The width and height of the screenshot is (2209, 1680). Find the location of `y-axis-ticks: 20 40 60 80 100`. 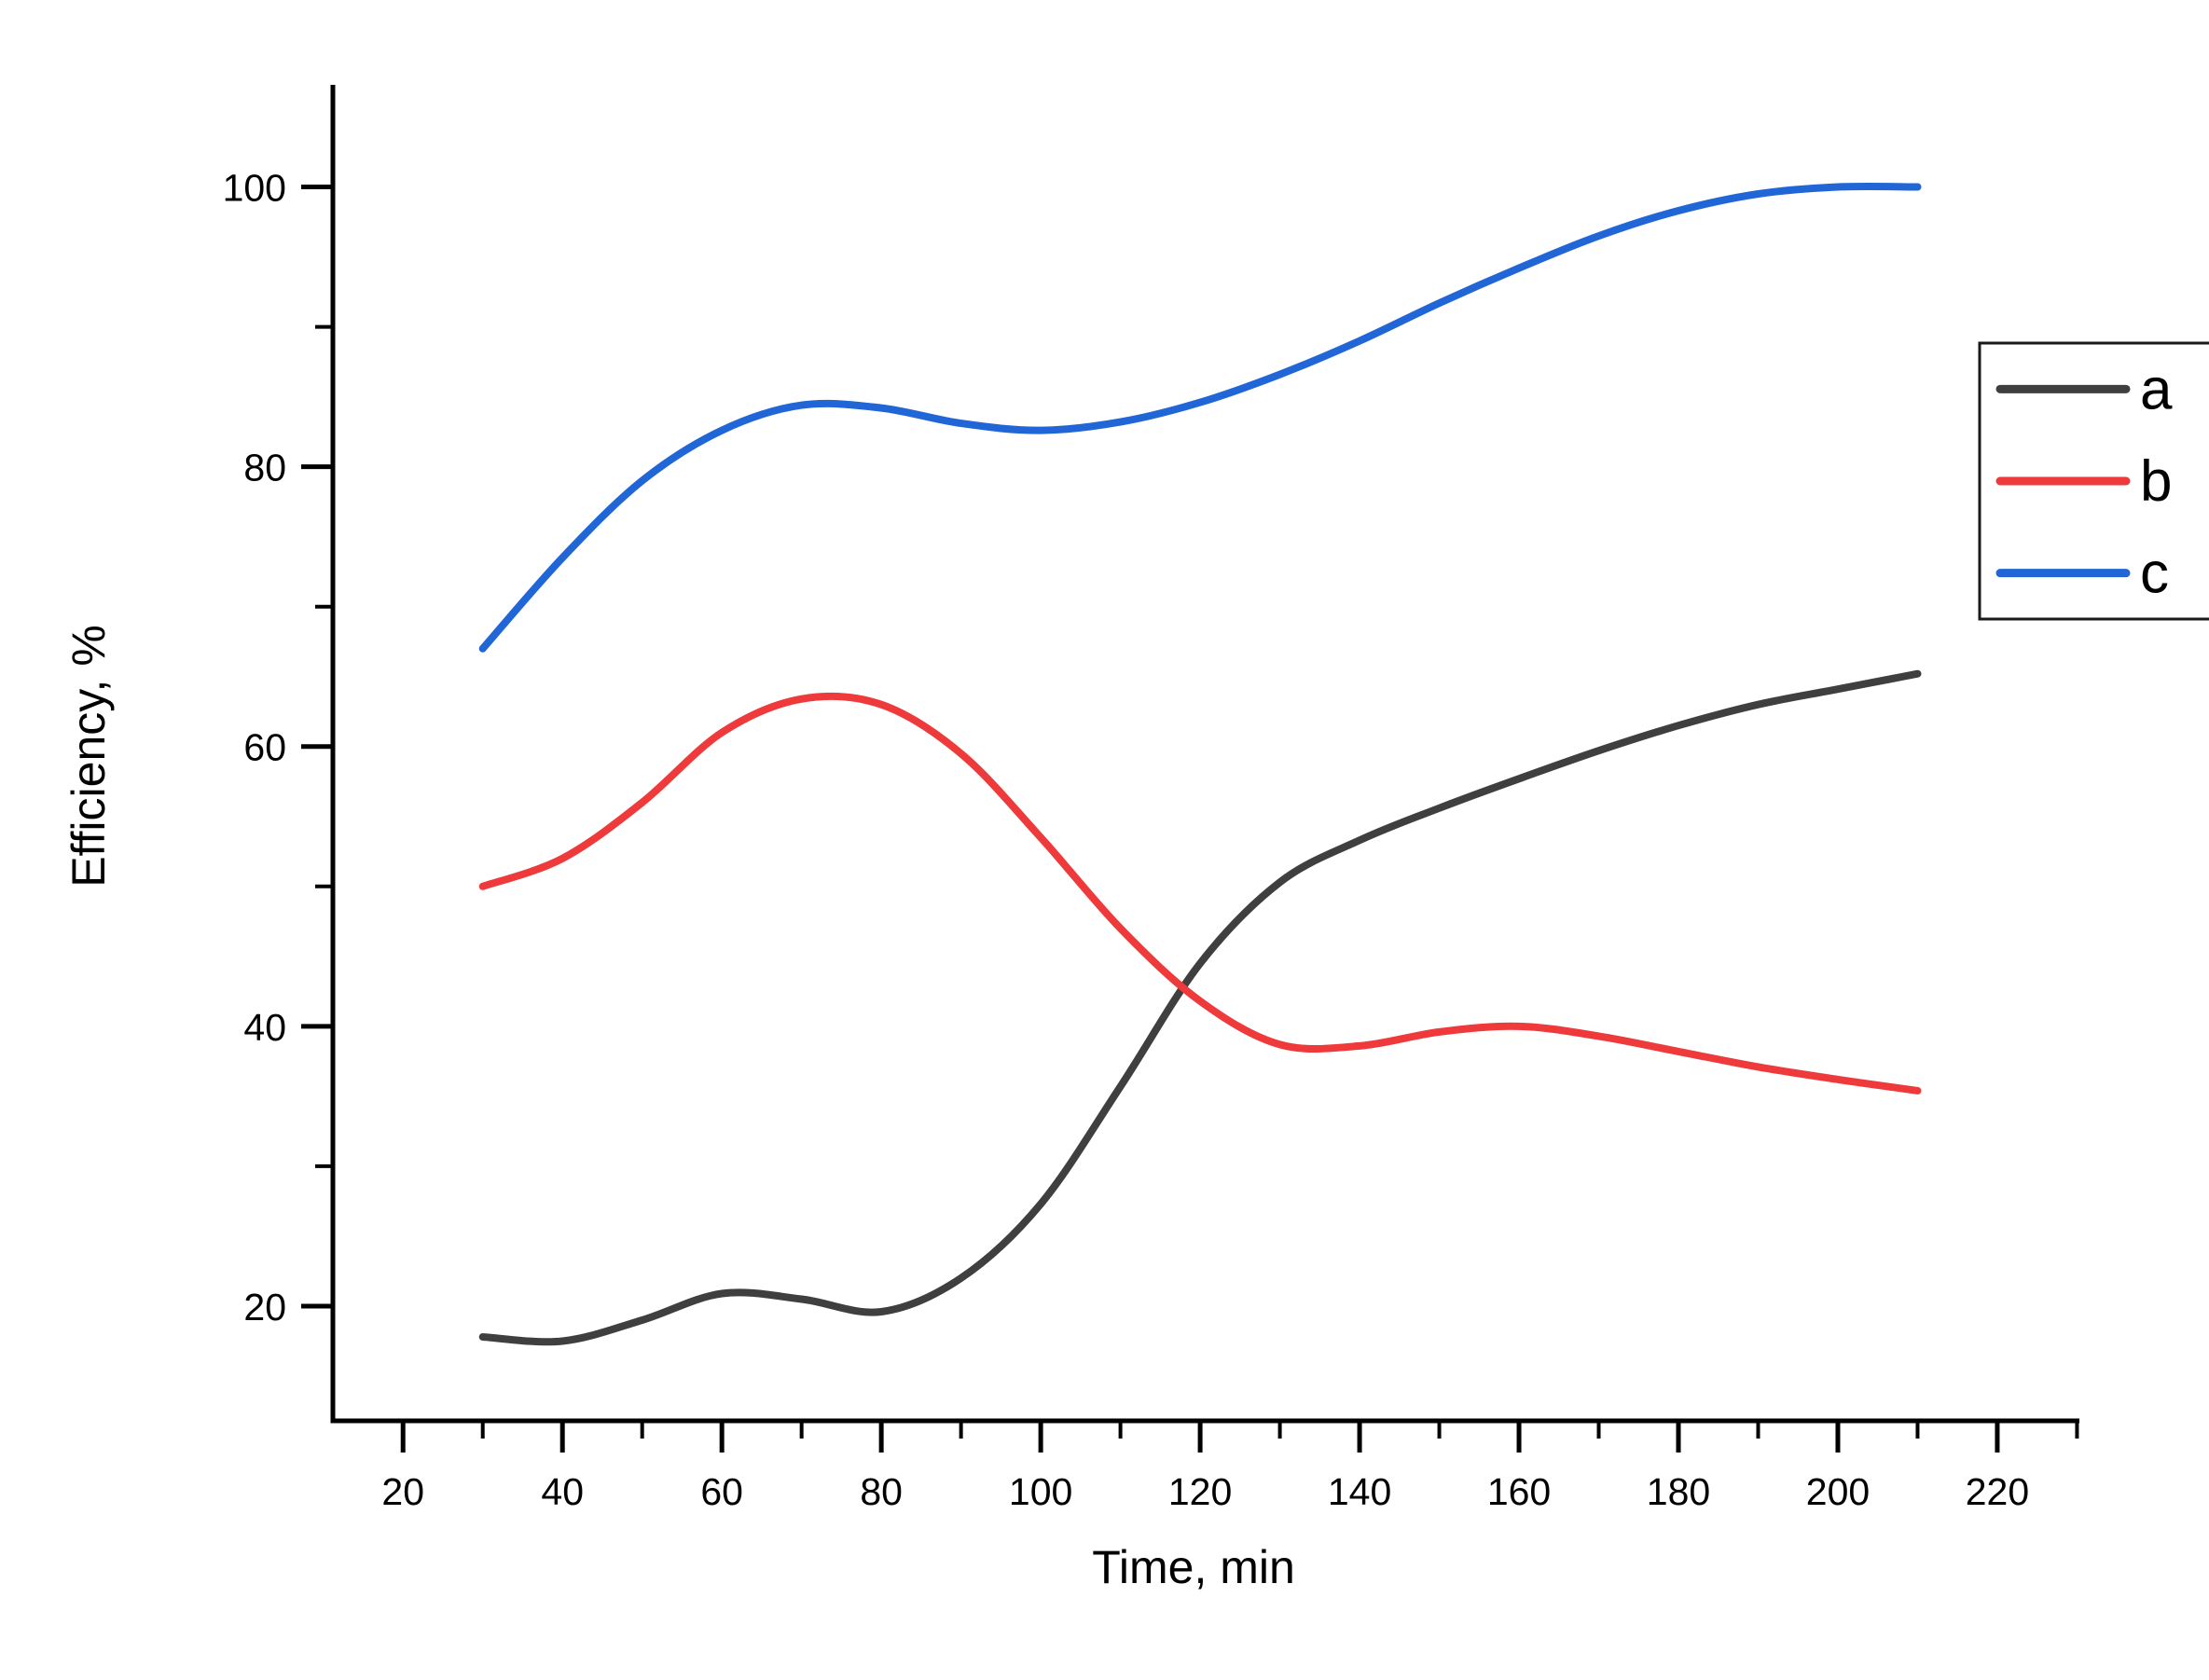

y-axis-ticks: 20 40 60 80 100 is located at coordinates (278, 748).